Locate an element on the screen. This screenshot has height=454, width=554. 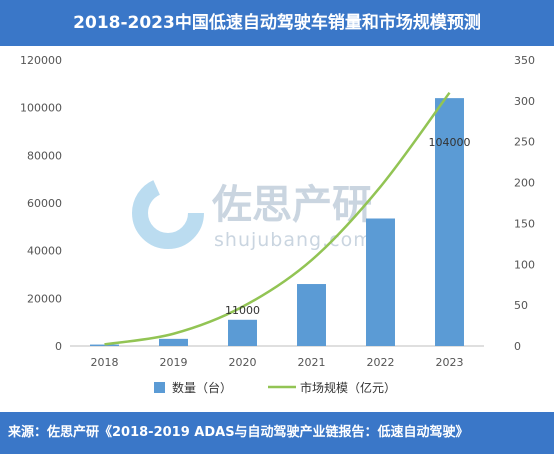
legend: 数量（台） 市场规模（亿元） is located at coordinates (275, 387).